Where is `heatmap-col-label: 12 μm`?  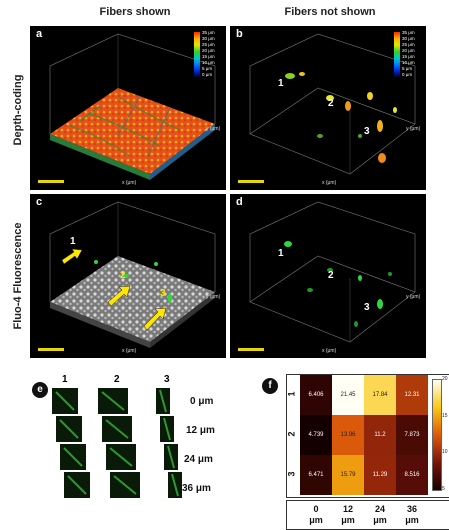
heatmap-col-label: 12 μm is located at coordinates (348, 515).